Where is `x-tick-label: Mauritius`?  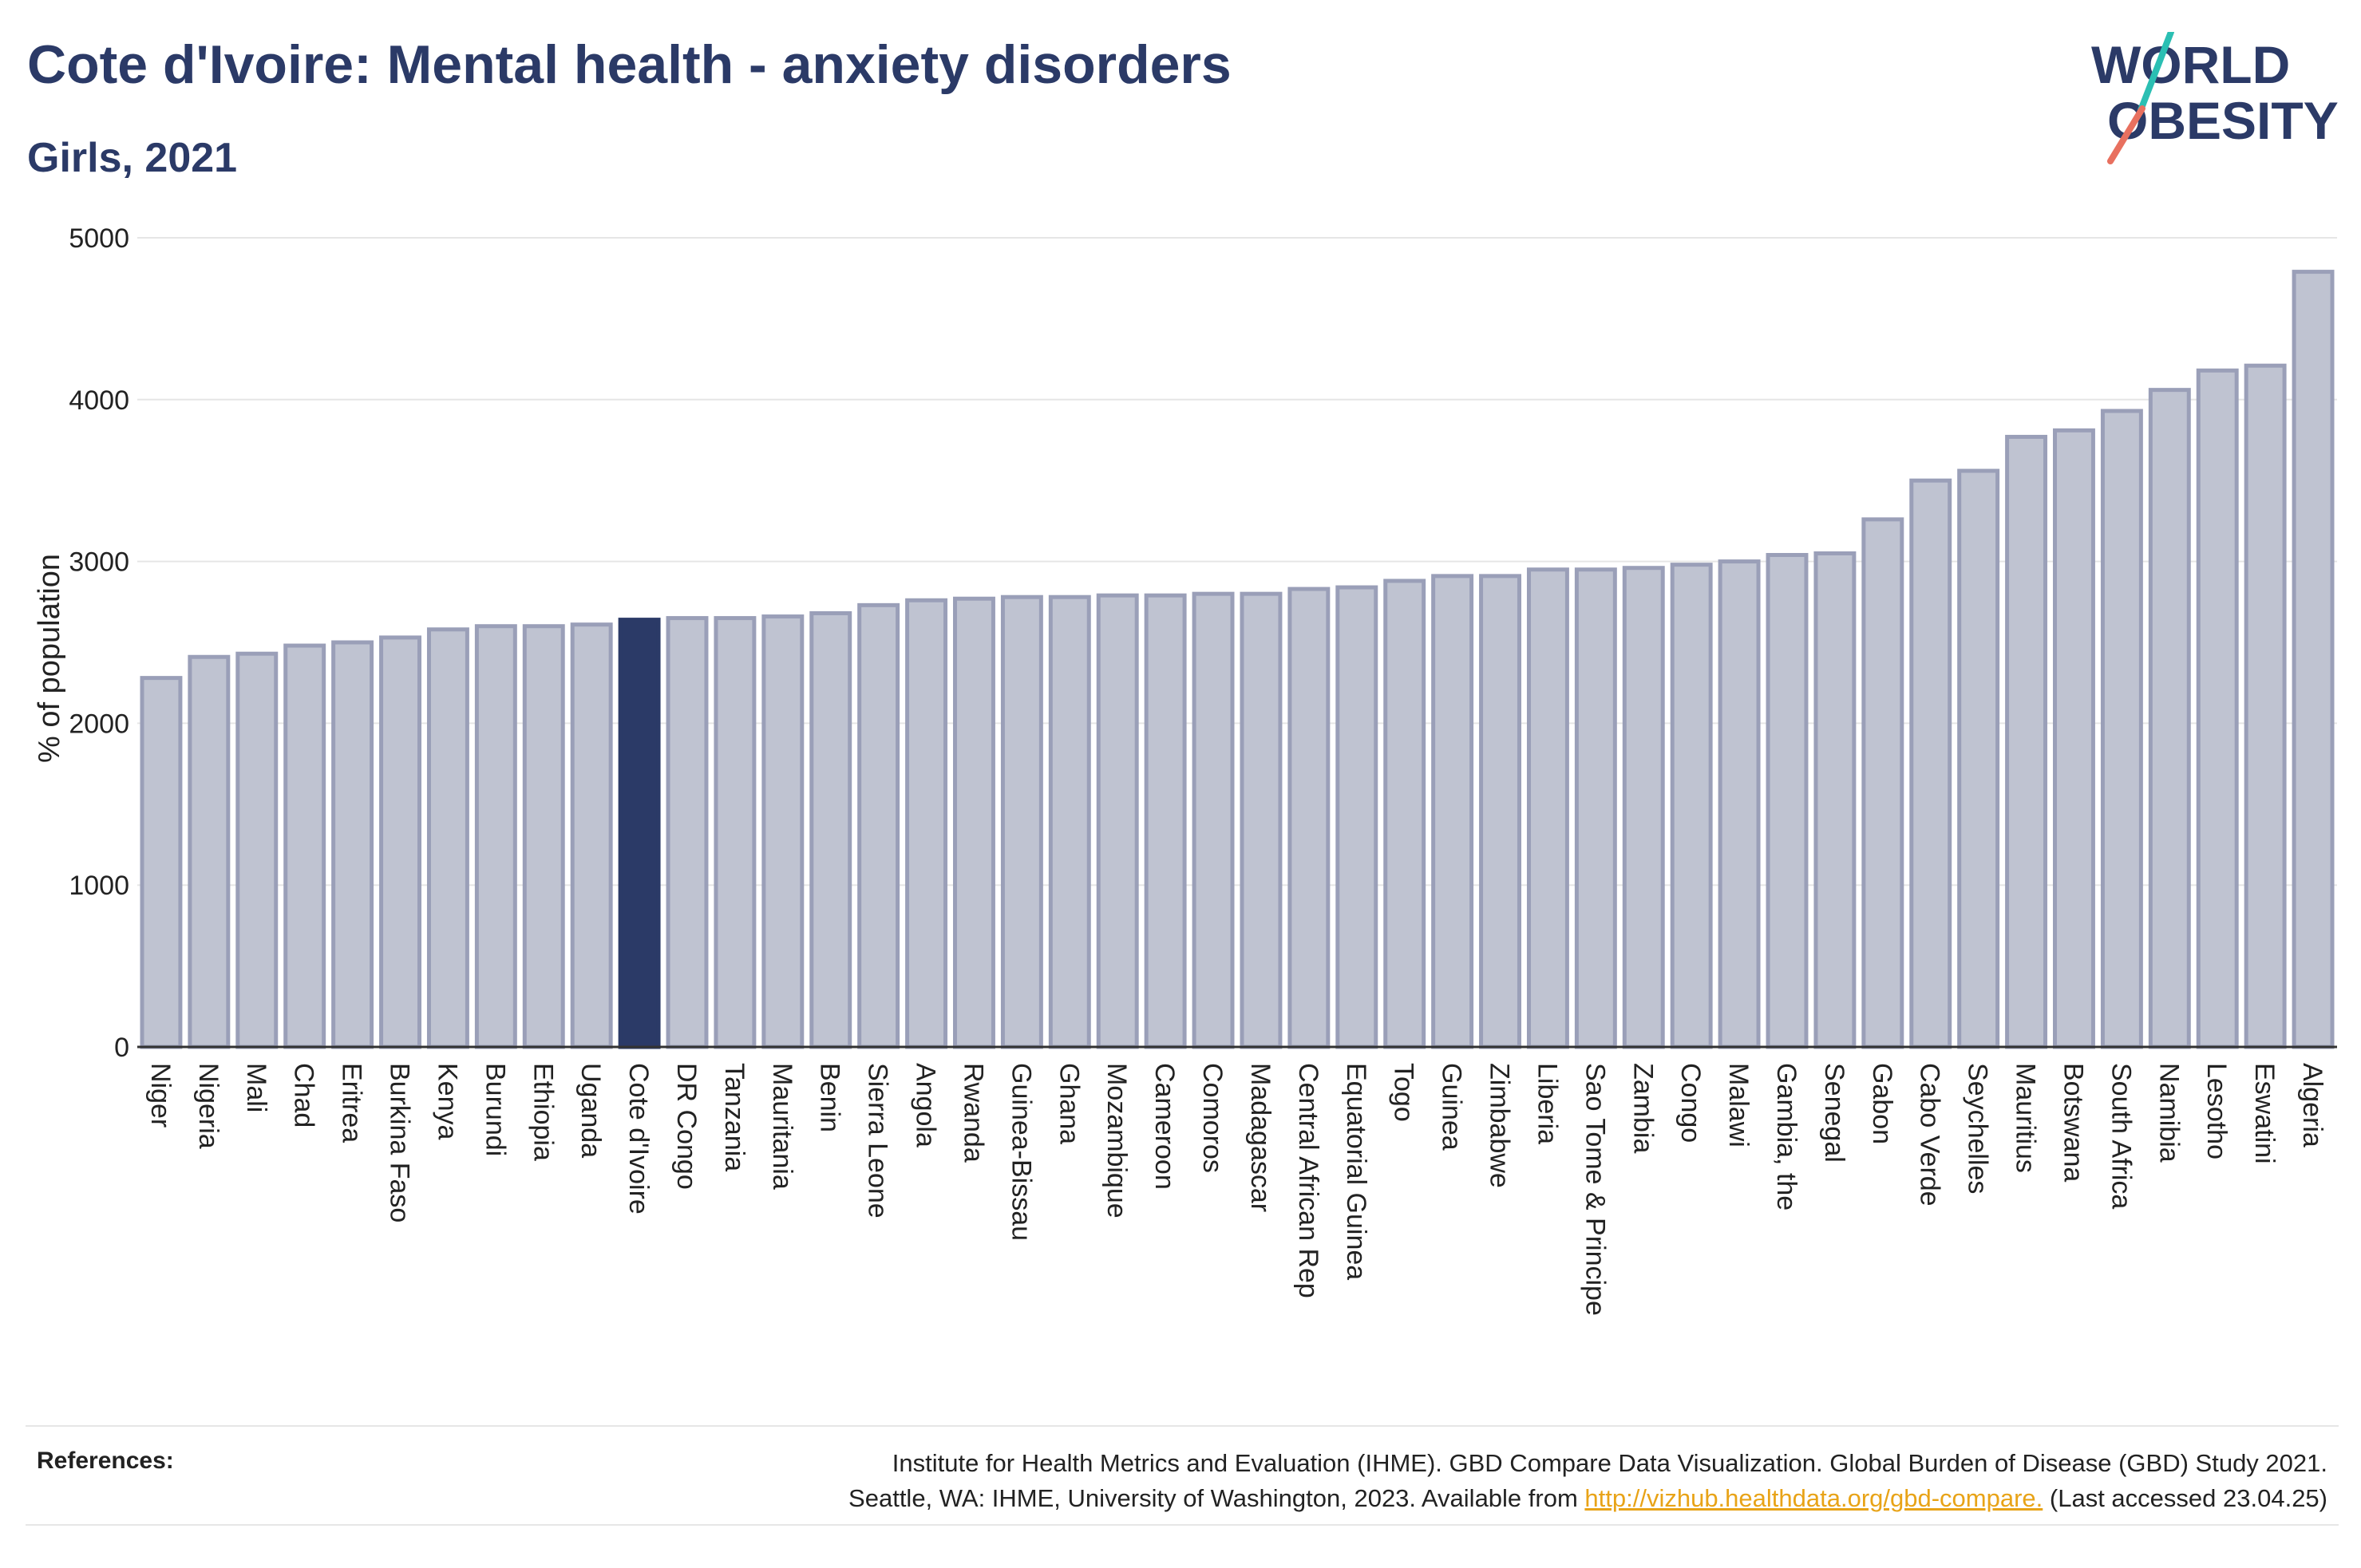
x-tick-label: Mauritius is located at coordinates (2026, 1118).